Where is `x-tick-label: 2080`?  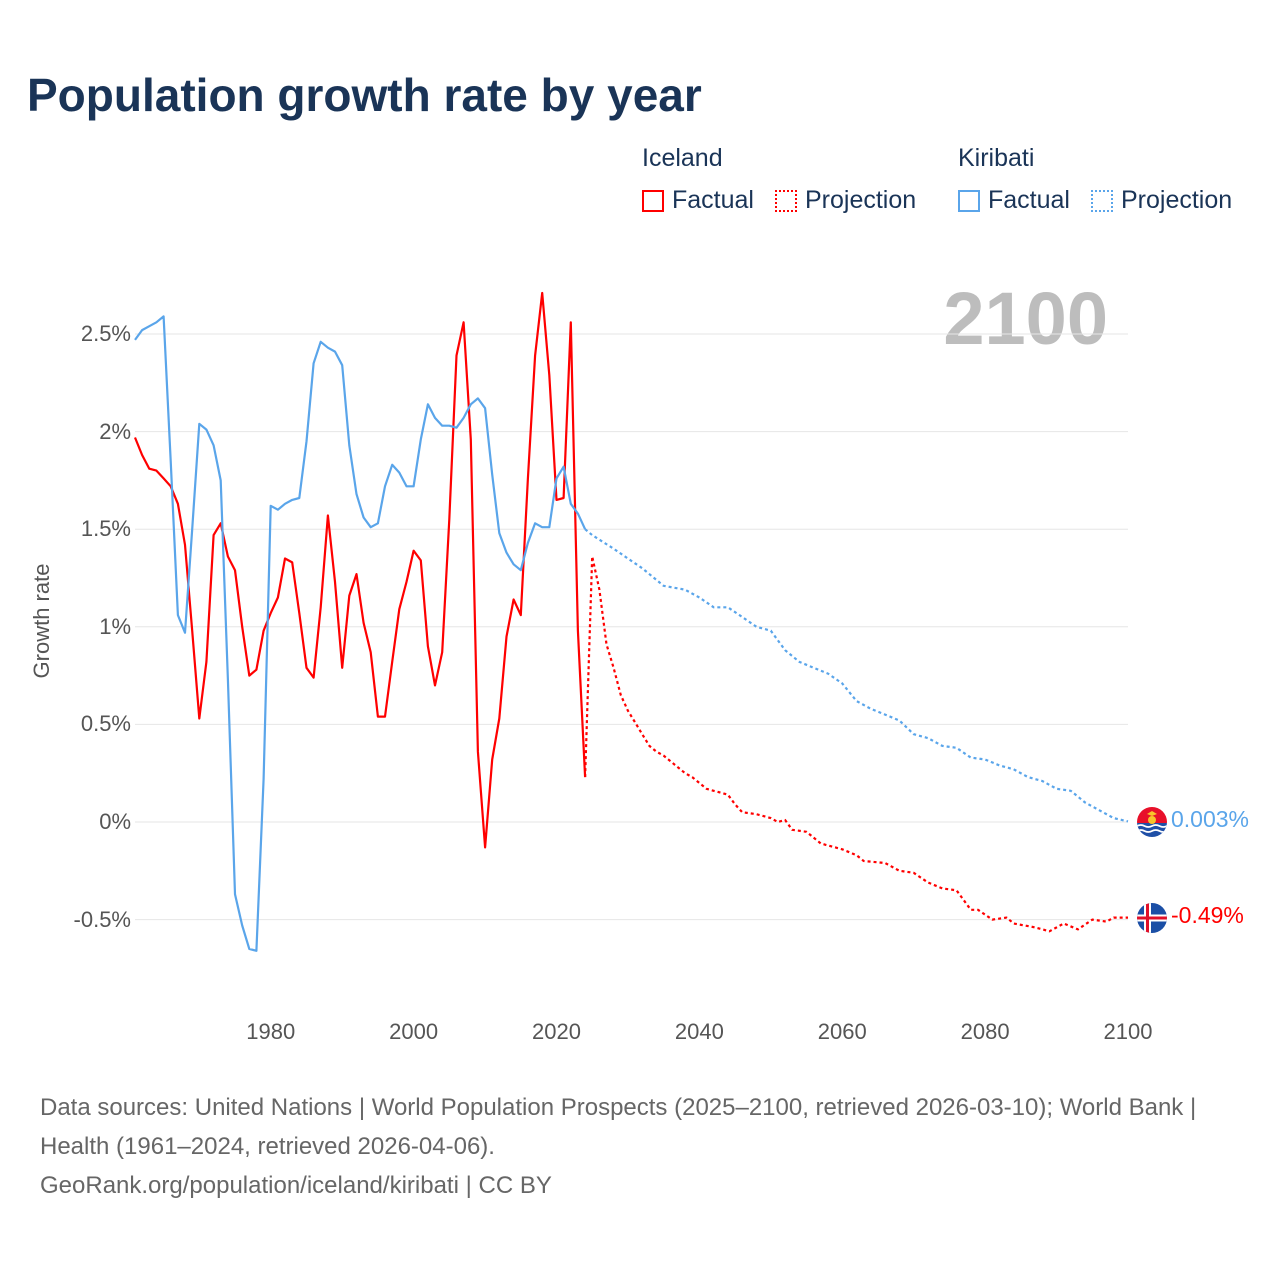
x-tick-label: 2080 is located at coordinates (985, 1031).